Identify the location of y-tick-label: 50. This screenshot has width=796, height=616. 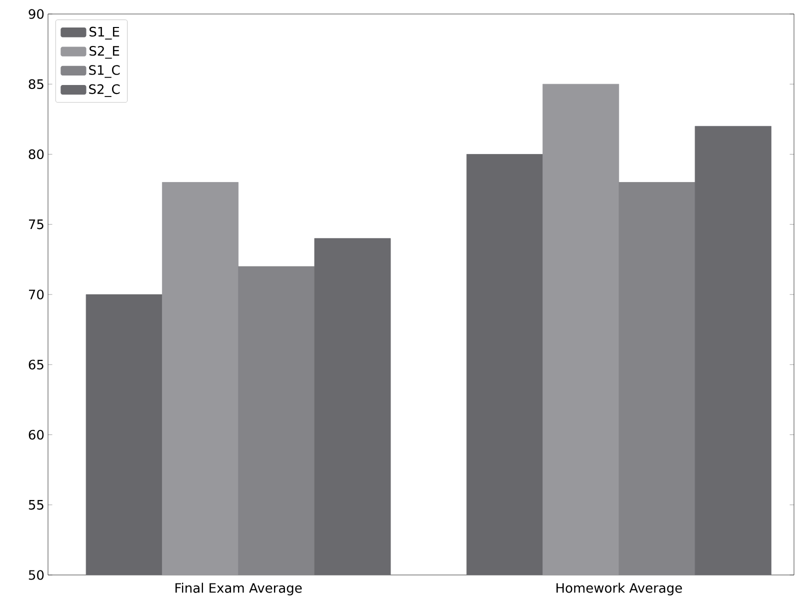
(36, 575).